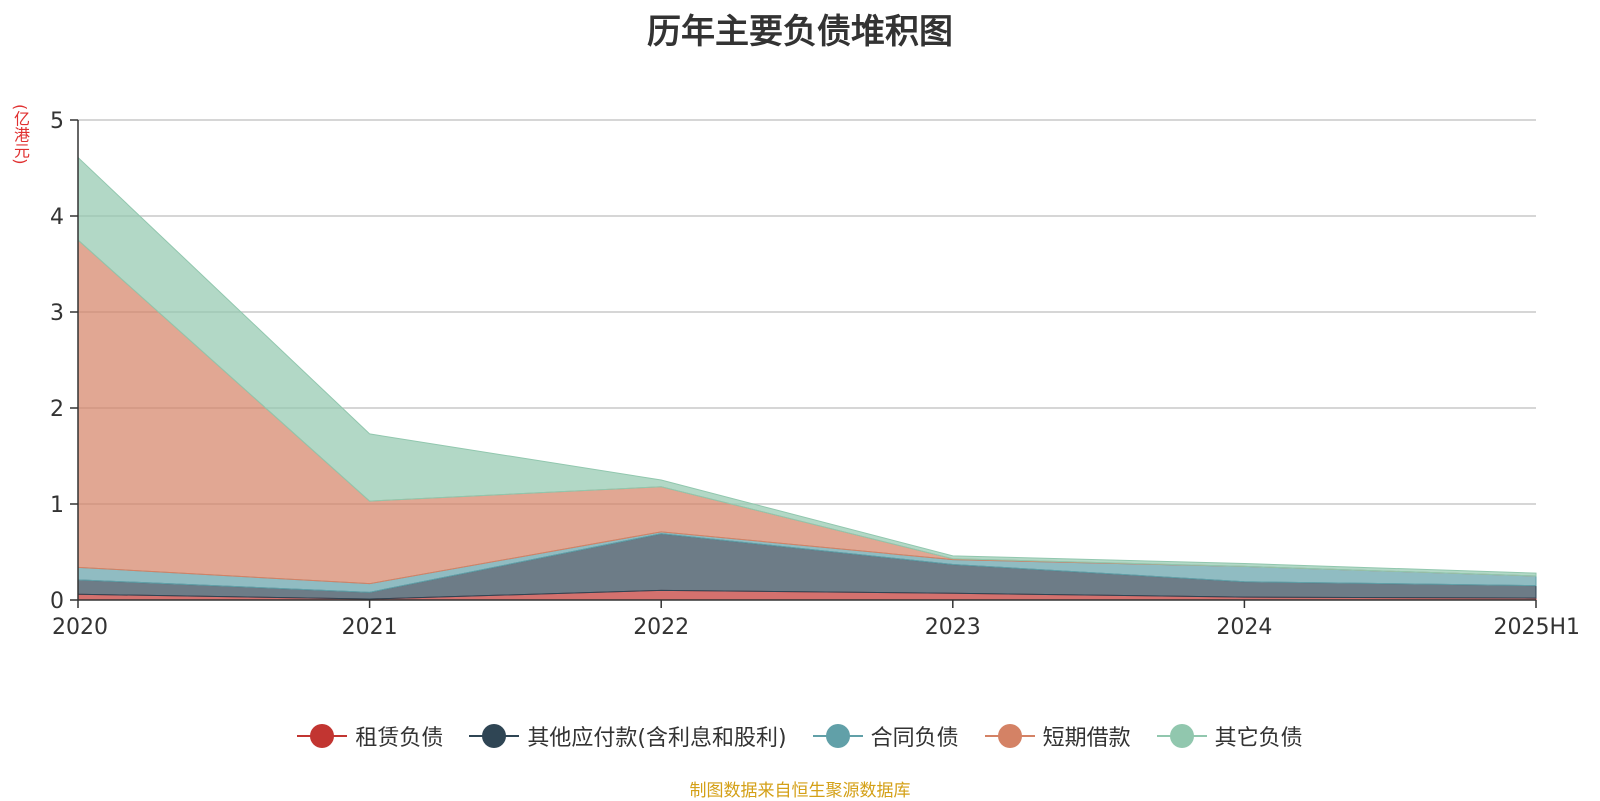 The width and height of the screenshot is (1600, 801). What do you see at coordinates (370, 627) in the screenshot?
I see `x-tick-label: 2021` at bounding box center [370, 627].